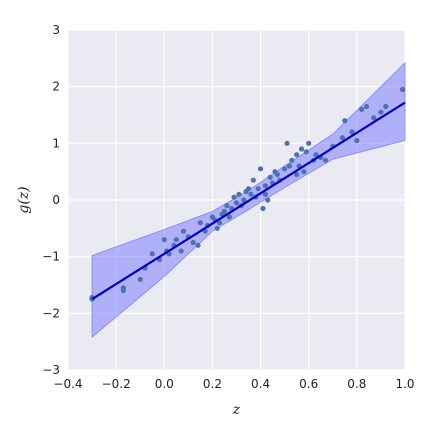 This screenshot has height=436, width=436. Describe the element at coordinates (233, 384) in the screenshot. I see `x-tick-labels: −0.4 −0.2 0.0 0.2 0.4 0.6 0.8 1.0` at that location.